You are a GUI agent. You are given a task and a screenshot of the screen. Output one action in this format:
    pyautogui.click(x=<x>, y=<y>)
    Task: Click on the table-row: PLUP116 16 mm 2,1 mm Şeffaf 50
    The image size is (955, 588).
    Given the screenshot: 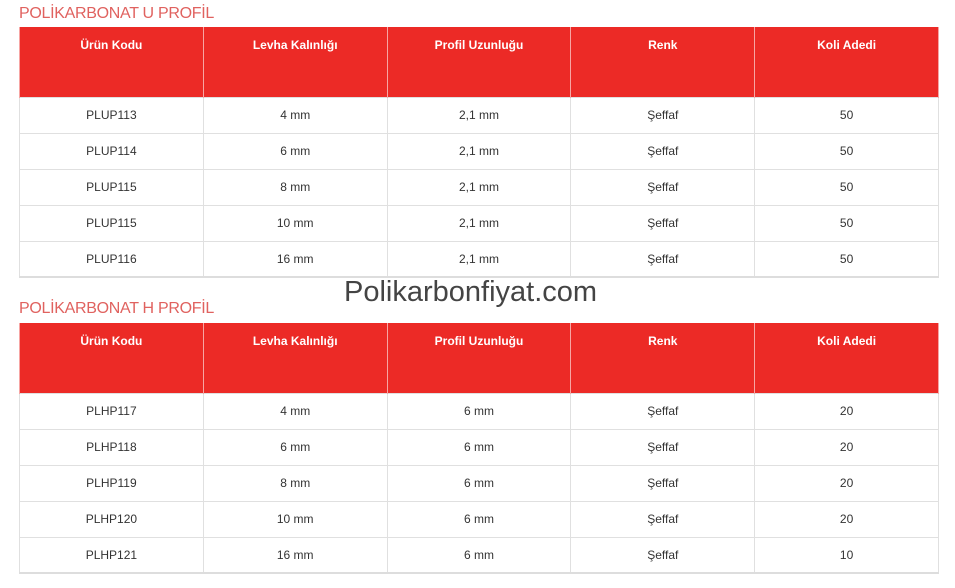 What is the action you would take?
    pyautogui.click(x=479, y=259)
    